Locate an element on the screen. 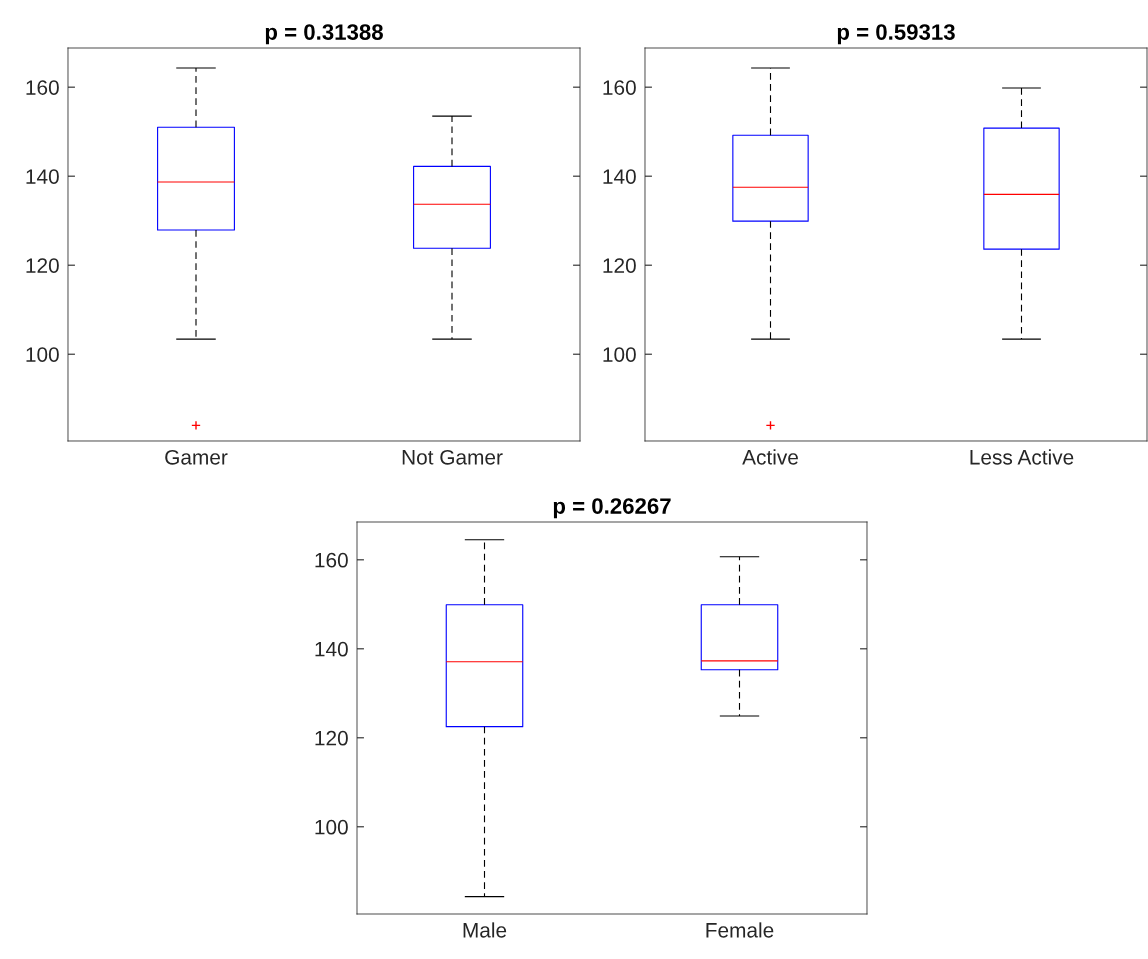  x-tick-label: Not Gamer is located at coordinates (452, 457).